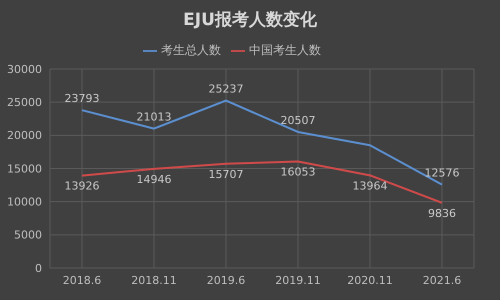  I want to click on y-tick-label: 15000, so click(24, 169).